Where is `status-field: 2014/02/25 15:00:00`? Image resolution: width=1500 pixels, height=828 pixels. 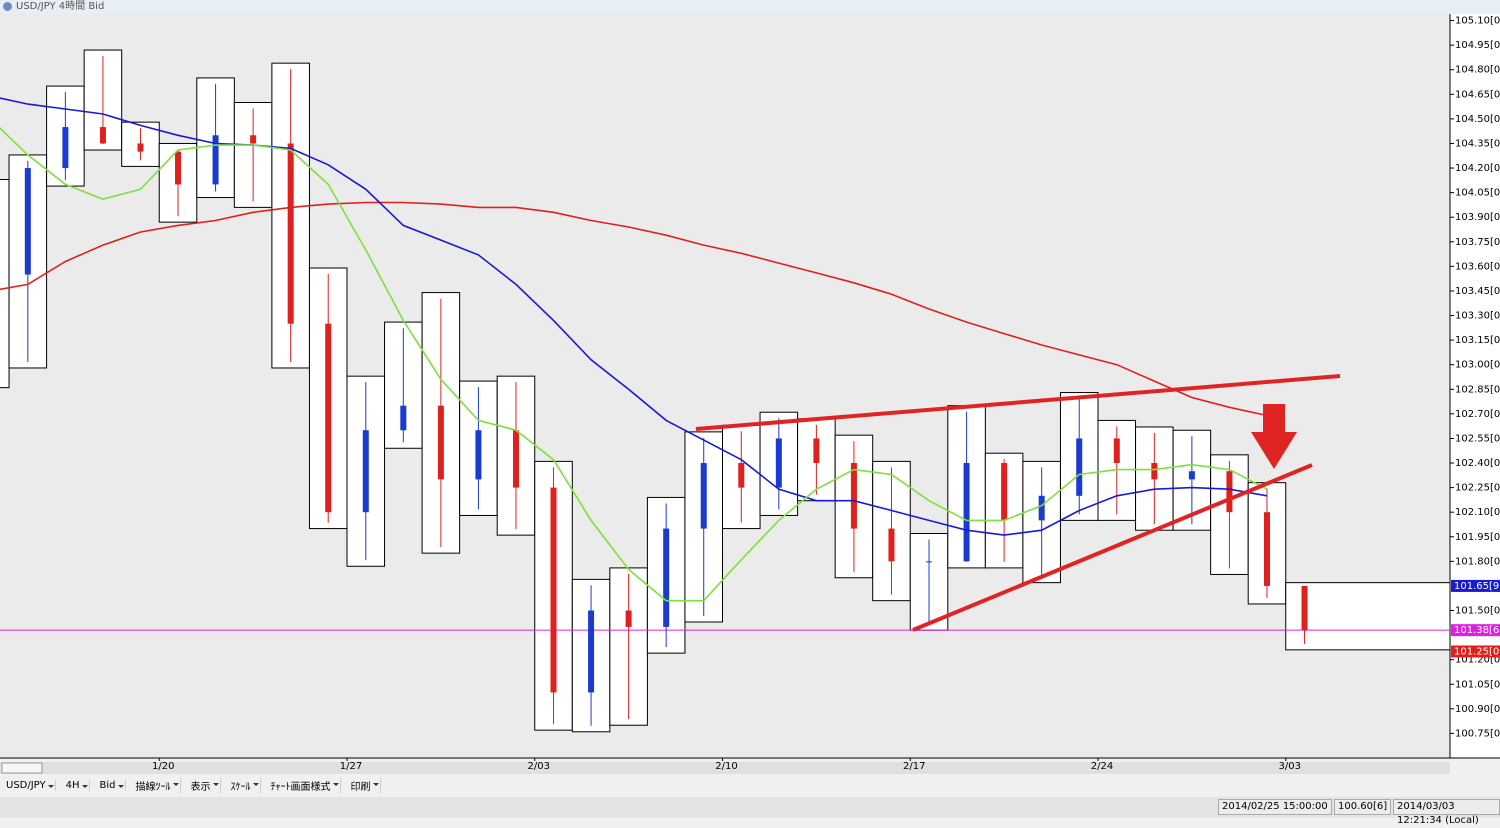 status-field: 2014/02/25 15:00:00 is located at coordinates (1275, 807).